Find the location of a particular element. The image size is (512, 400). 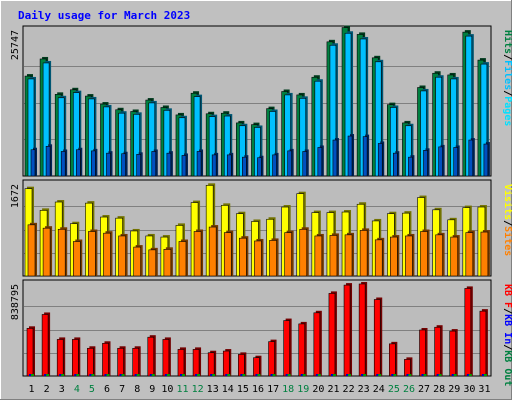

kbf-bar-day-26-face is located at coordinates (407, 368).